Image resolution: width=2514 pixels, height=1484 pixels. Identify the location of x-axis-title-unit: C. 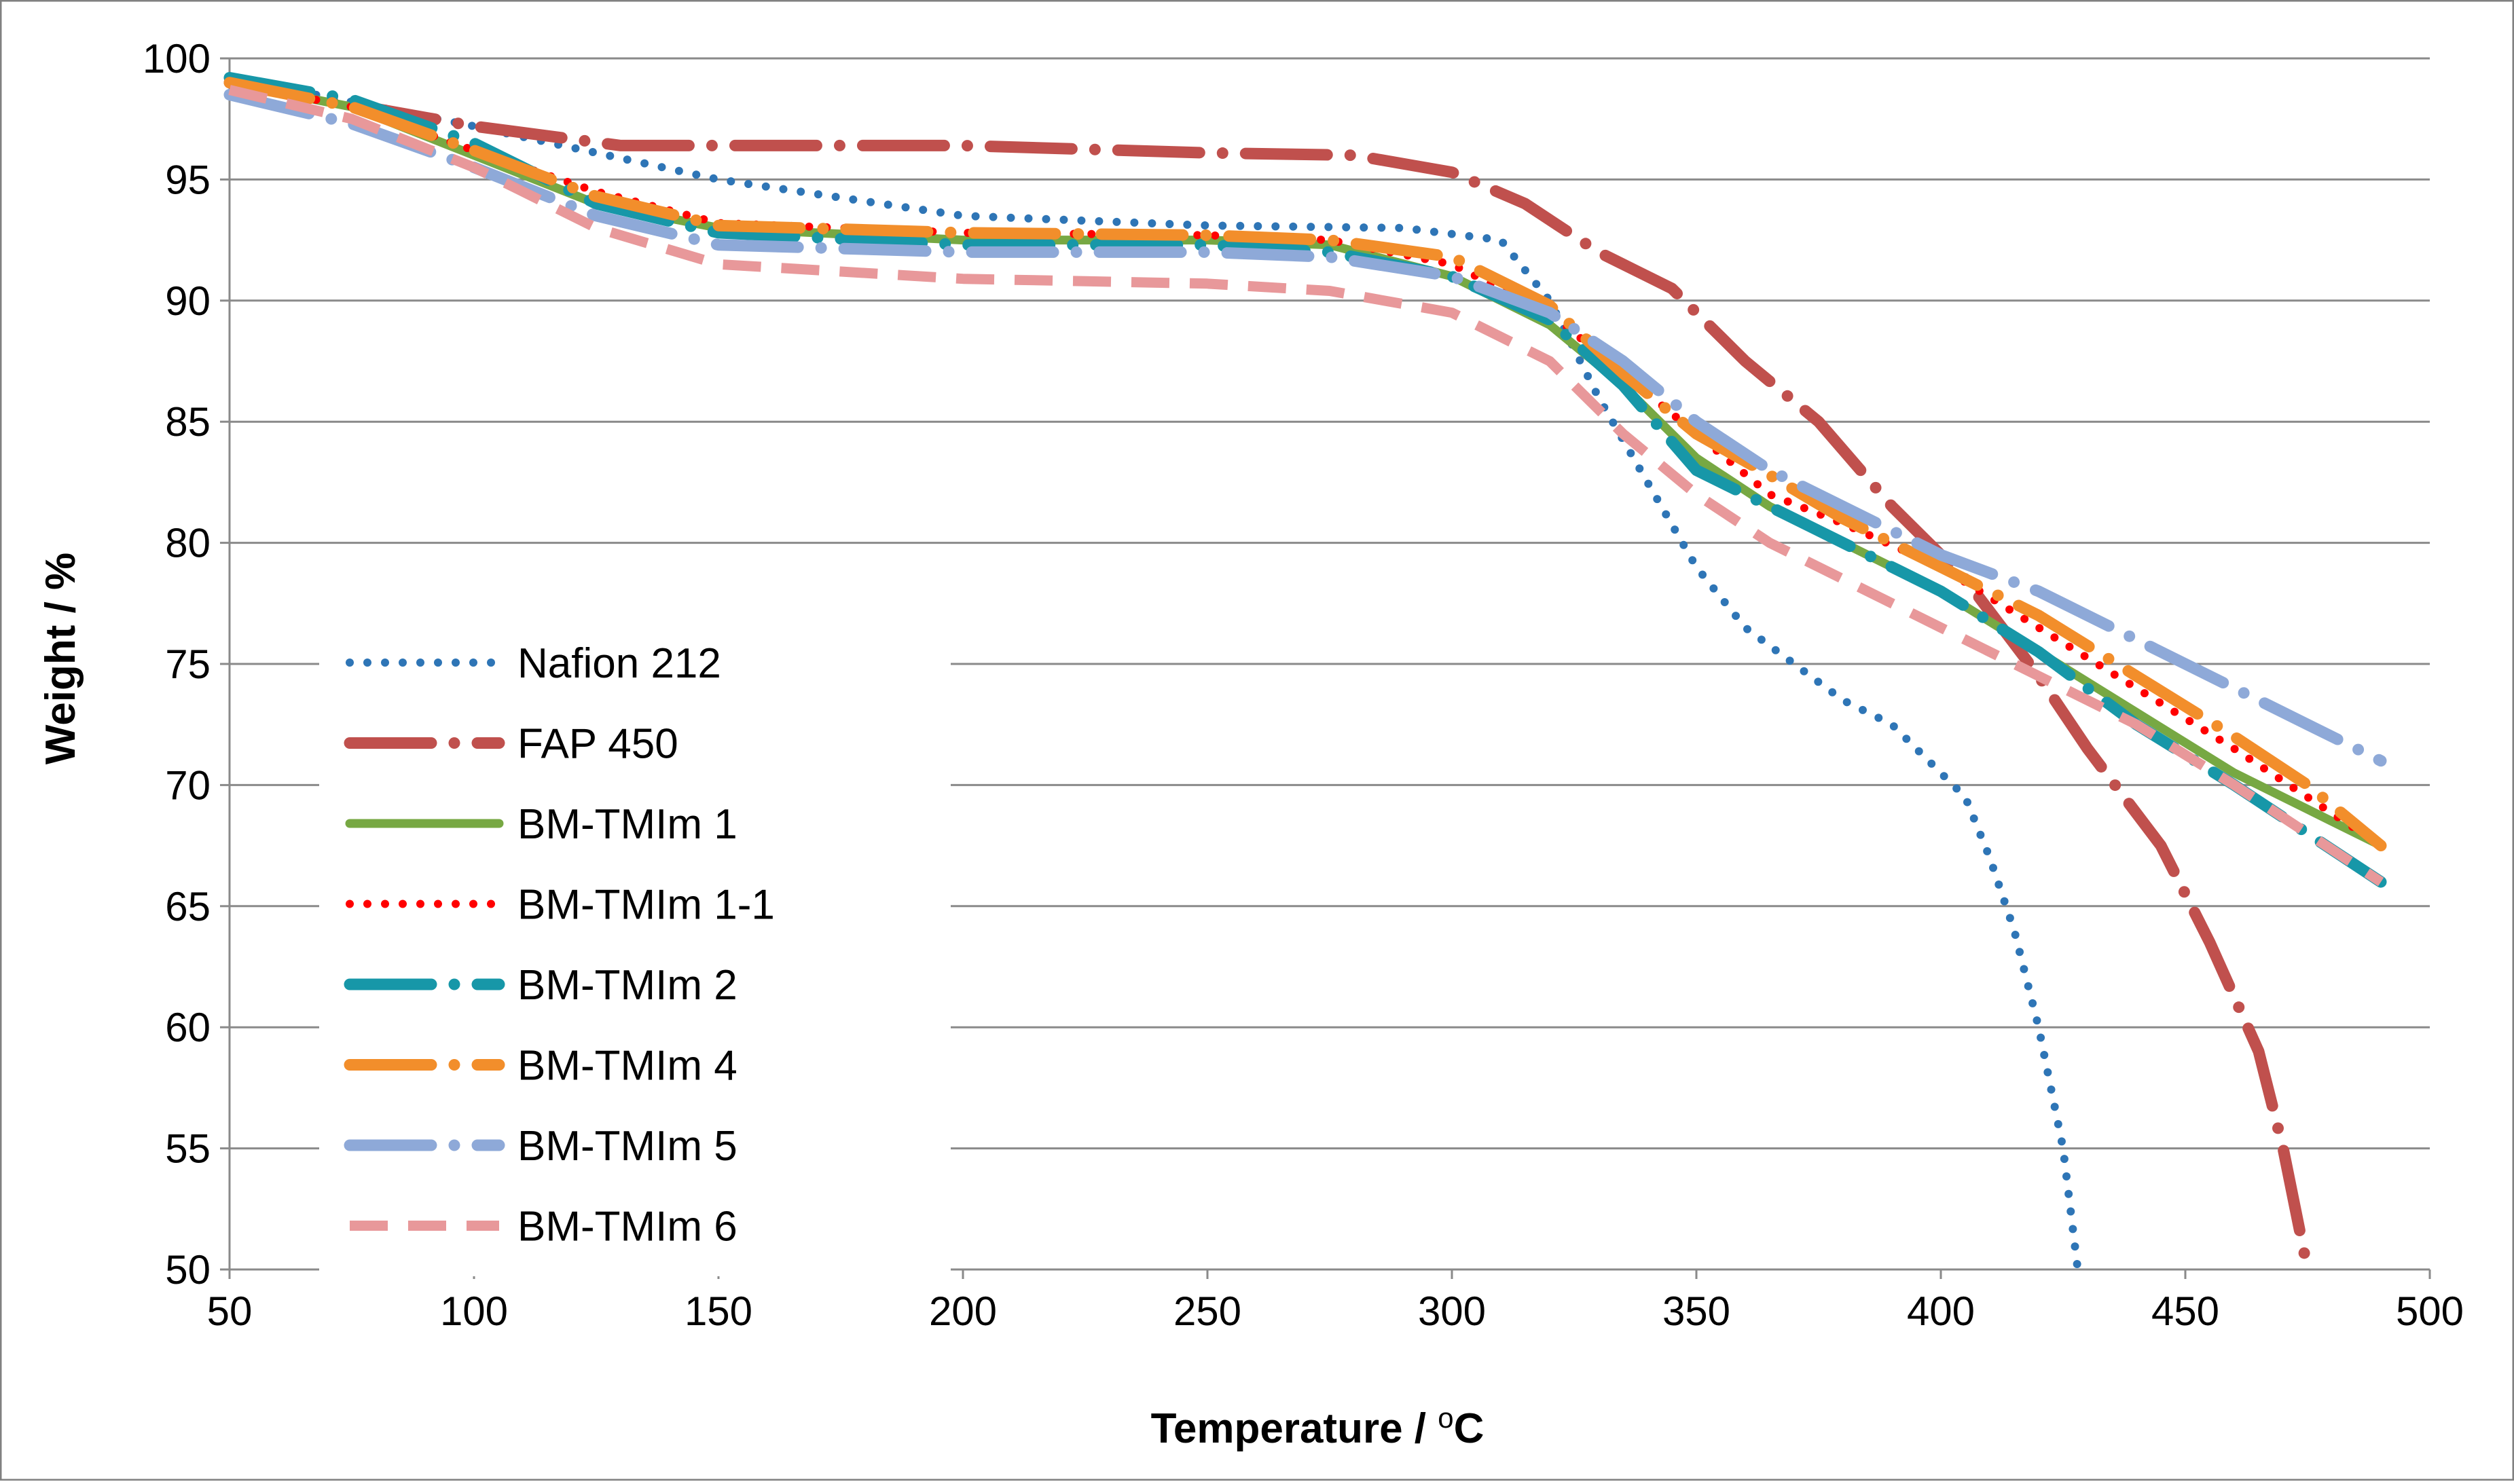
(1469, 1428).